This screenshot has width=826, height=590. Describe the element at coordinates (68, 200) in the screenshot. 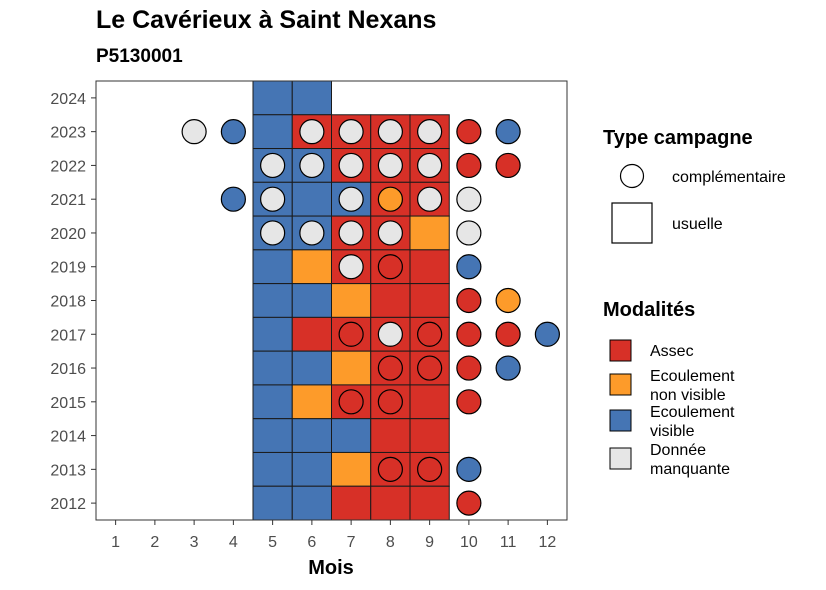

I see `y-tick-label-2021: 2021` at that location.